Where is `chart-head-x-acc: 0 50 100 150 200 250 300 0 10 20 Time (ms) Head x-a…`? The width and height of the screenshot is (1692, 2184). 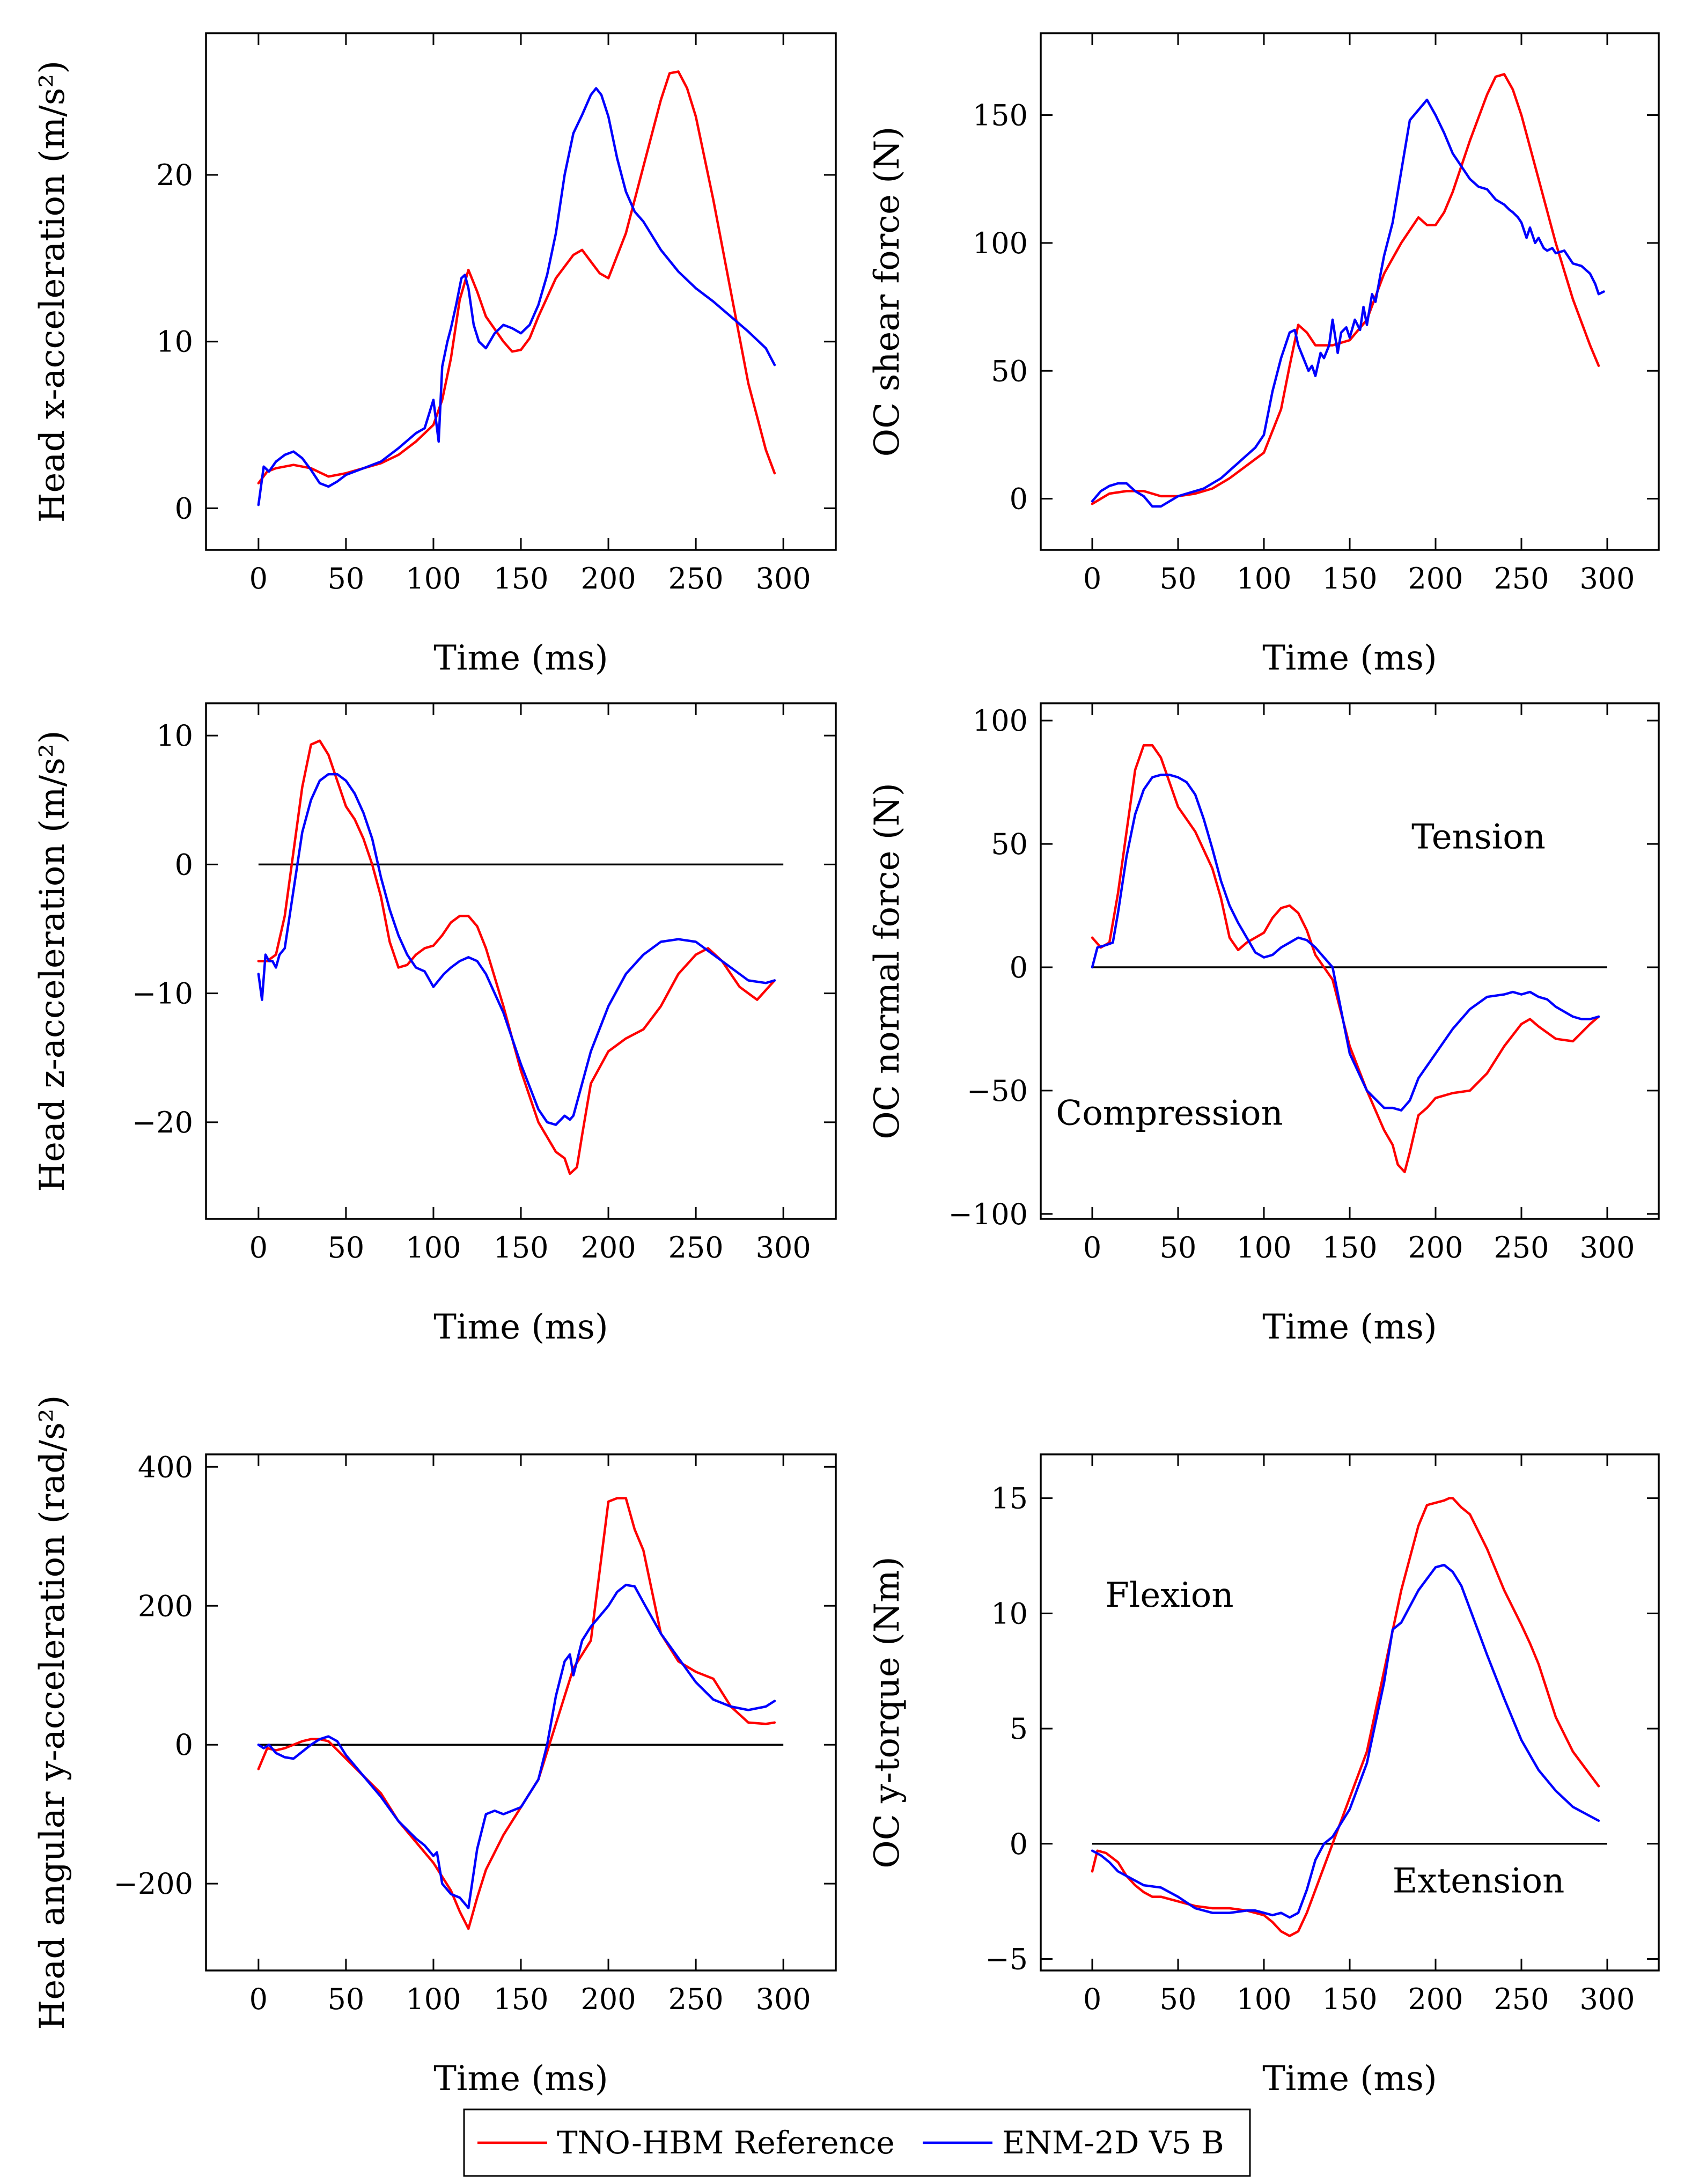 chart-head-x-acc: 0 50 100 150 200 250 300 0 10 20 Time (ms) Head x-a… is located at coordinates (435, 355).